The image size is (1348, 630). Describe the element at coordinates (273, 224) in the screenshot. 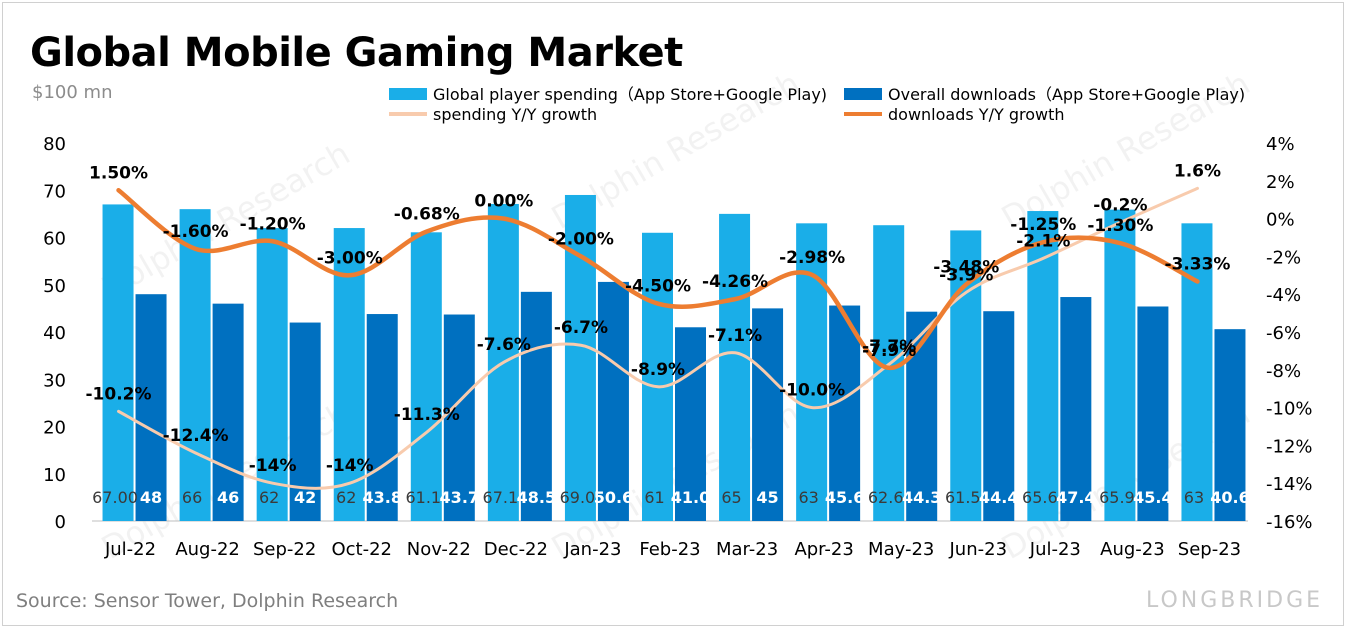

I see `downloads-growth-label: -1.20%` at that location.